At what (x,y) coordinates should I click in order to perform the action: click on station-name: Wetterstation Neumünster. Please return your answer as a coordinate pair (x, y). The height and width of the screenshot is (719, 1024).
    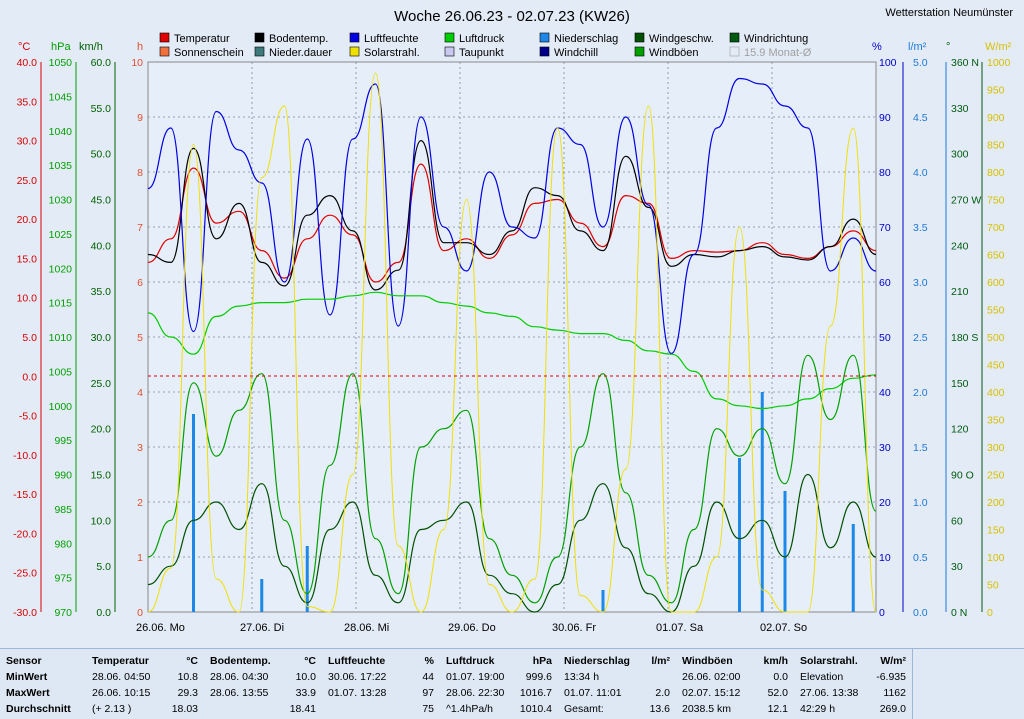
    Looking at the image, I should click on (949, 13).